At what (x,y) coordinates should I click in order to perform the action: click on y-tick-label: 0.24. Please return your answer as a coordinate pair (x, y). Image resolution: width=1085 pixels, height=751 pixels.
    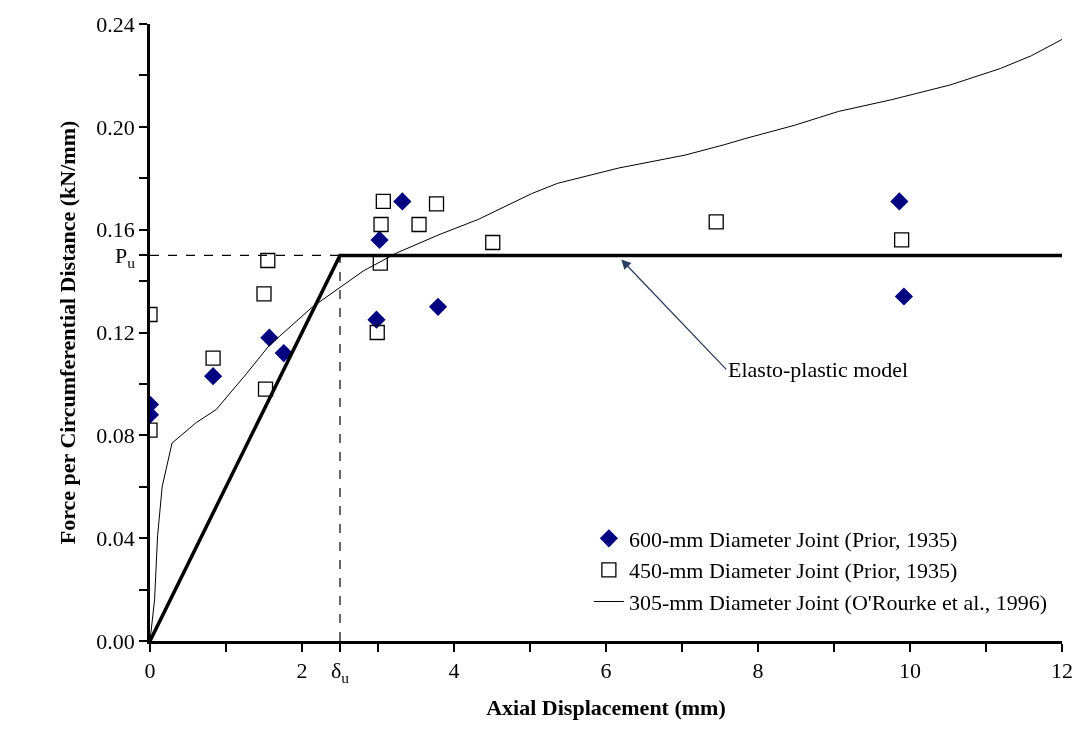
    Looking at the image, I should click on (115, 24).